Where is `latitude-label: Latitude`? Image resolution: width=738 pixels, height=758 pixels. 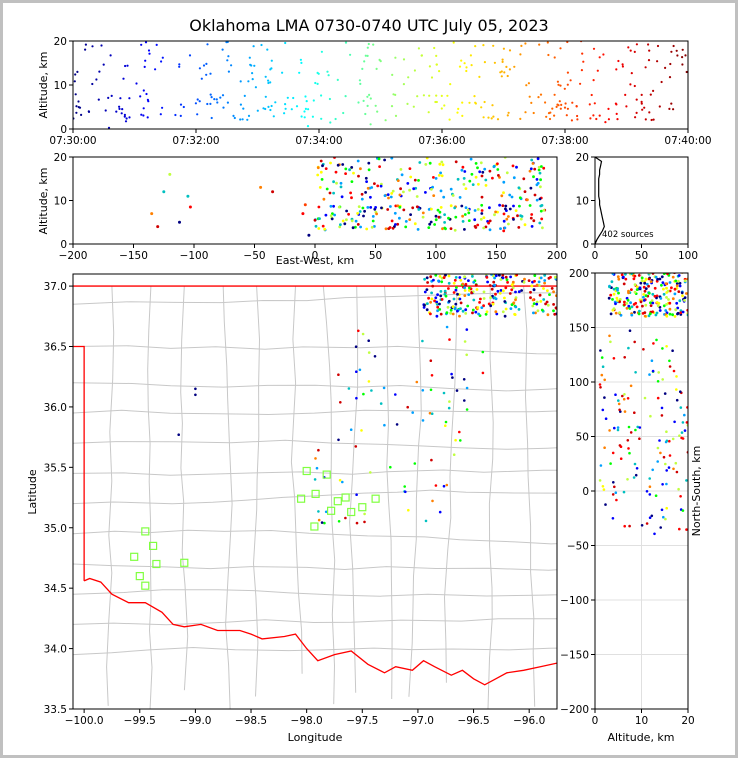 latitude-label: Latitude is located at coordinates (32, 492).